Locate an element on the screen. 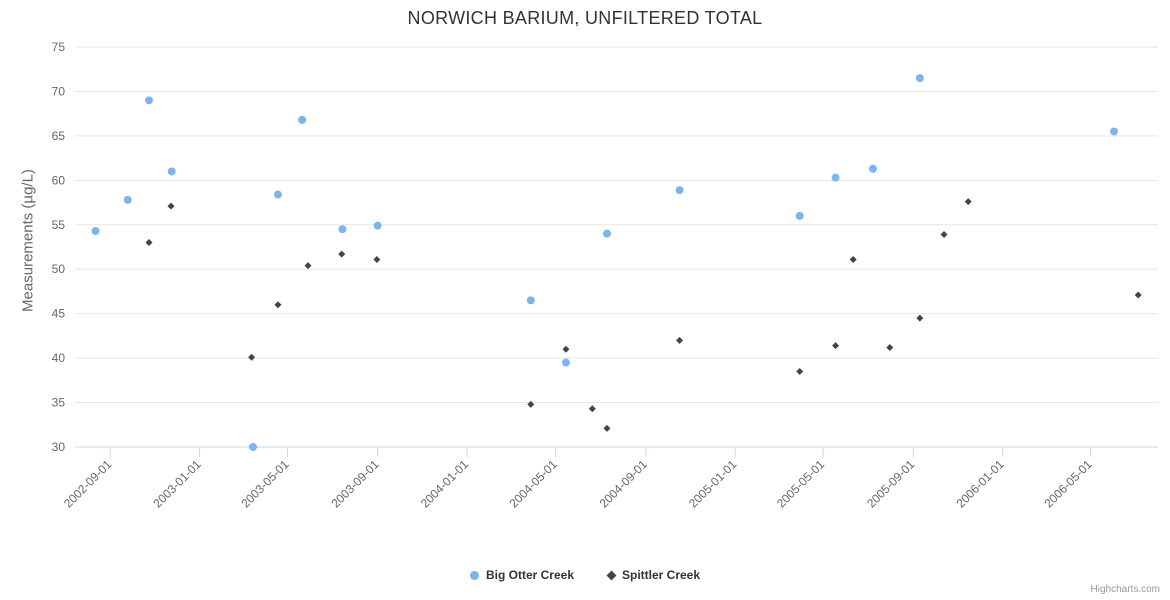 This screenshot has width=1170, height=600. x-axis-tick-label: 2004-09-01 is located at coordinates (624, 484).